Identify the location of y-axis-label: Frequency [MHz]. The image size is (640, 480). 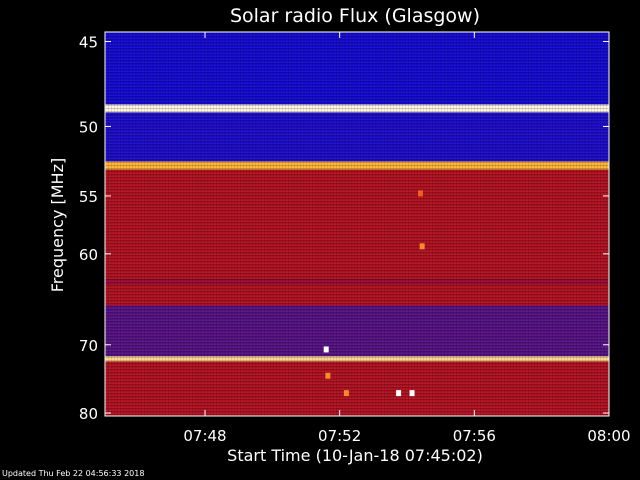
(57, 225).